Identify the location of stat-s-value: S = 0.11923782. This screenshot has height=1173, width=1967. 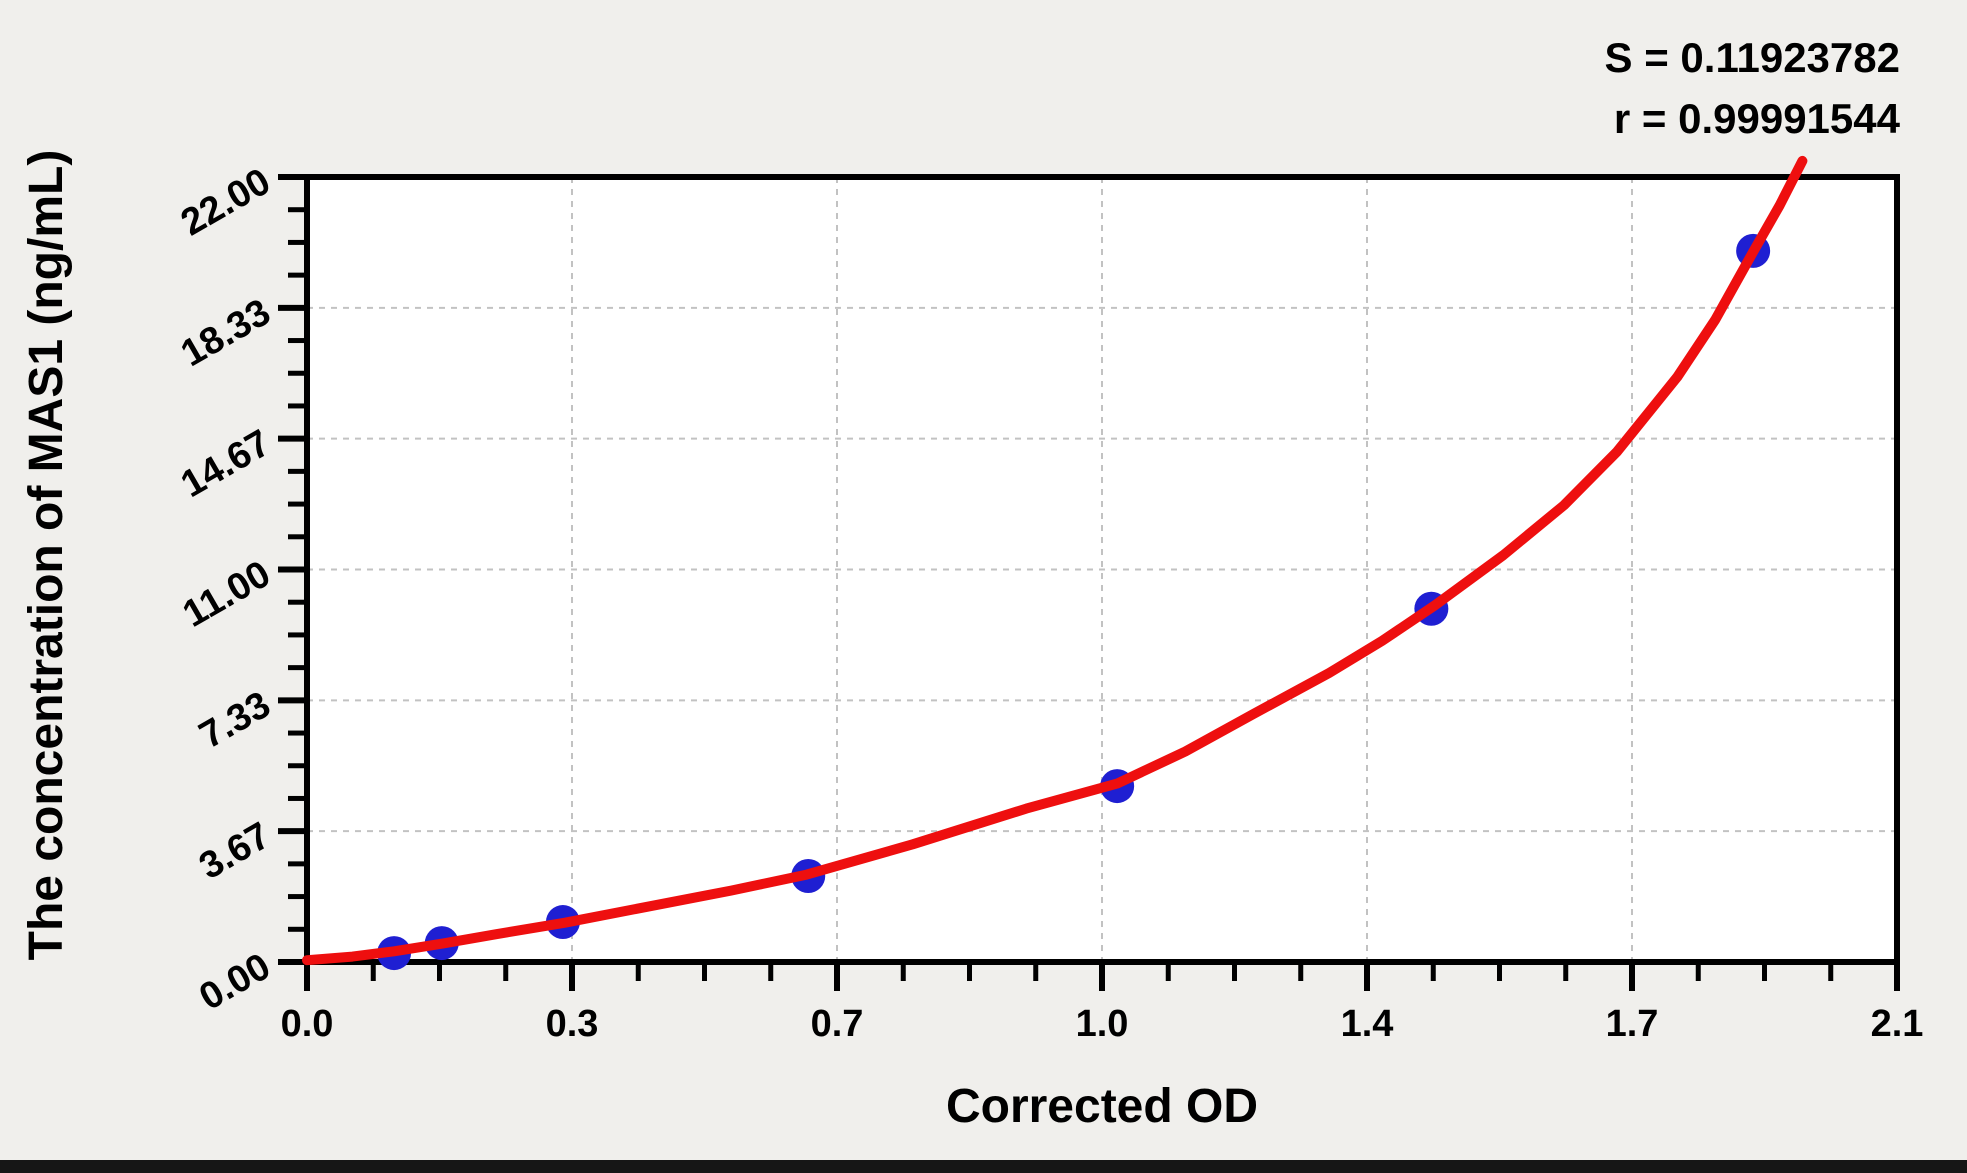
(1752, 57).